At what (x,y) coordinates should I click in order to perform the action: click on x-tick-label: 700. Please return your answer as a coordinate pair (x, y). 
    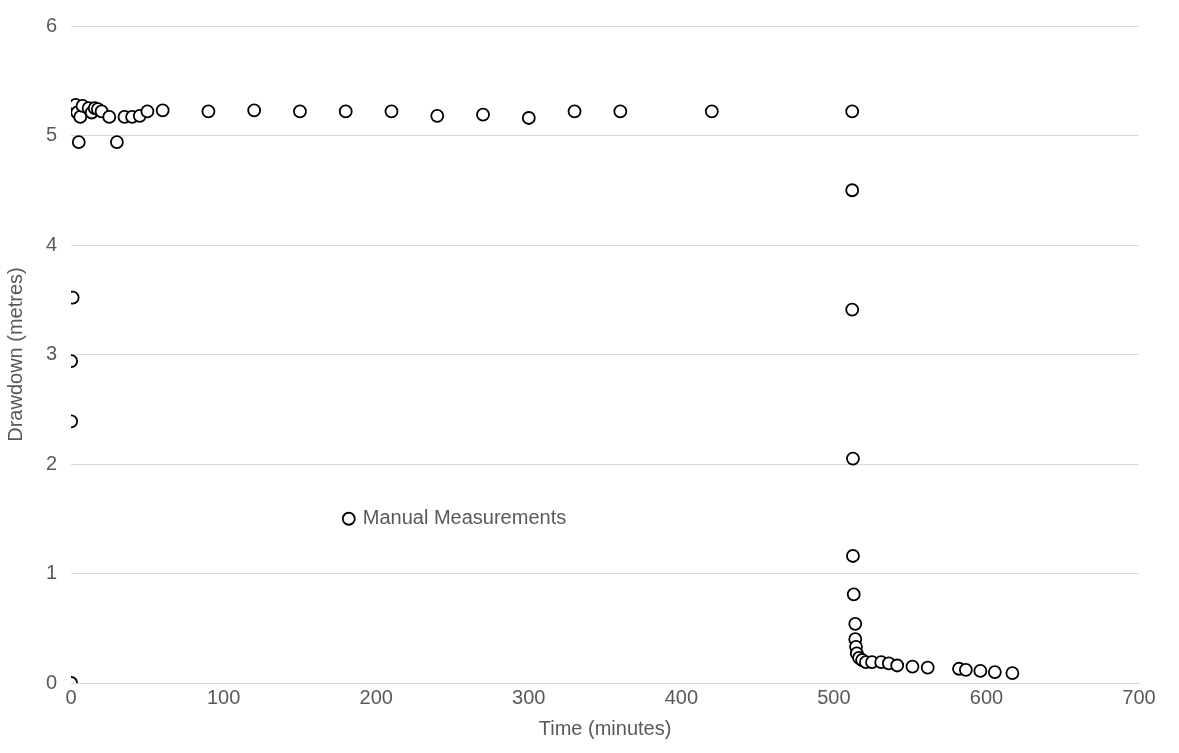
    Looking at the image, I should click on (1139, 696).